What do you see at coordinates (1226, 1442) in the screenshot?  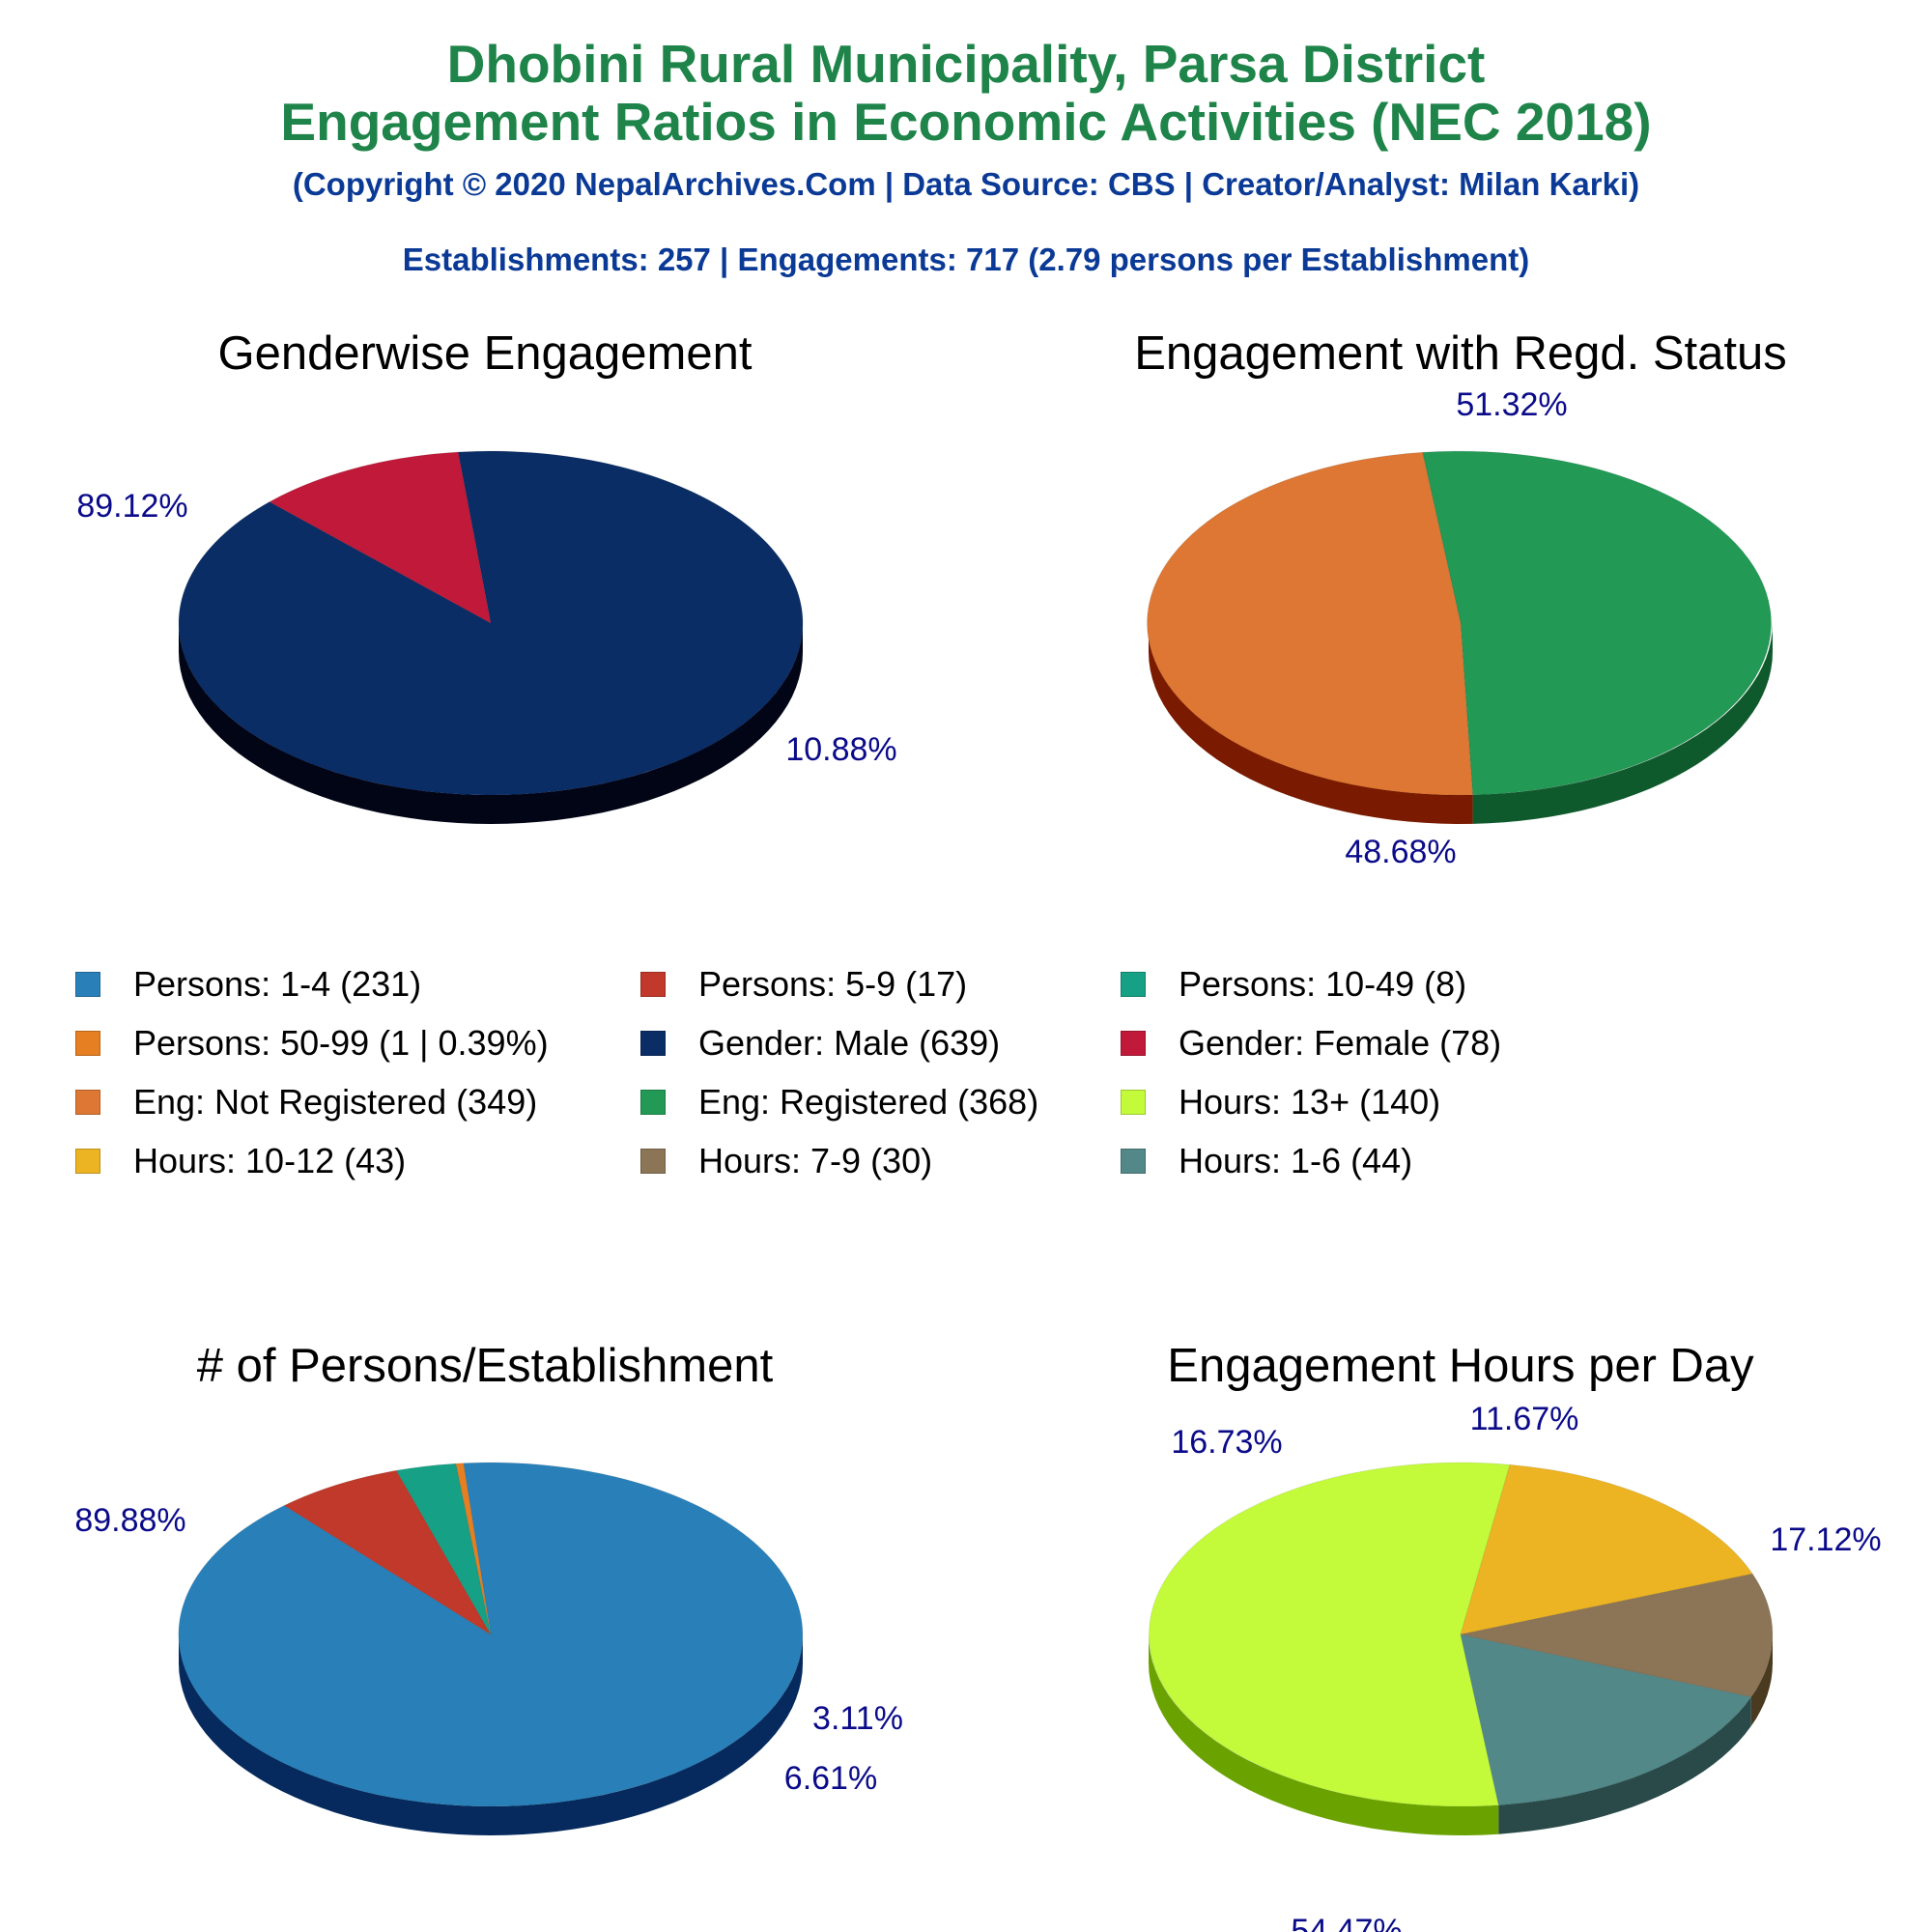 I see `pie-percent-label: 16.73%` at bounding box center [1226, 1442].